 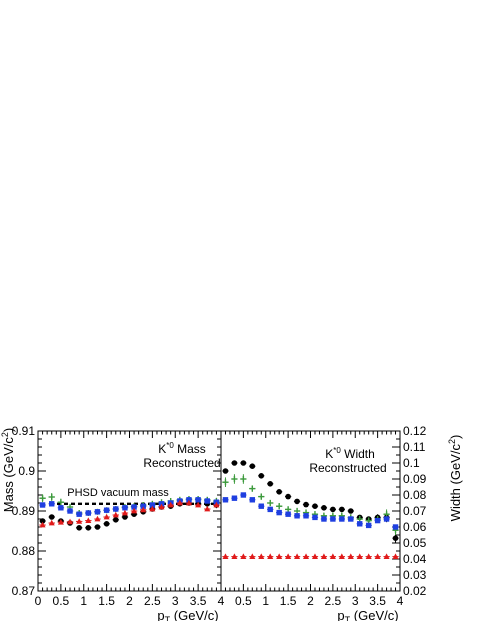 I want to click on width-x-tick-label: 3.5, so click(x=377, y=601).